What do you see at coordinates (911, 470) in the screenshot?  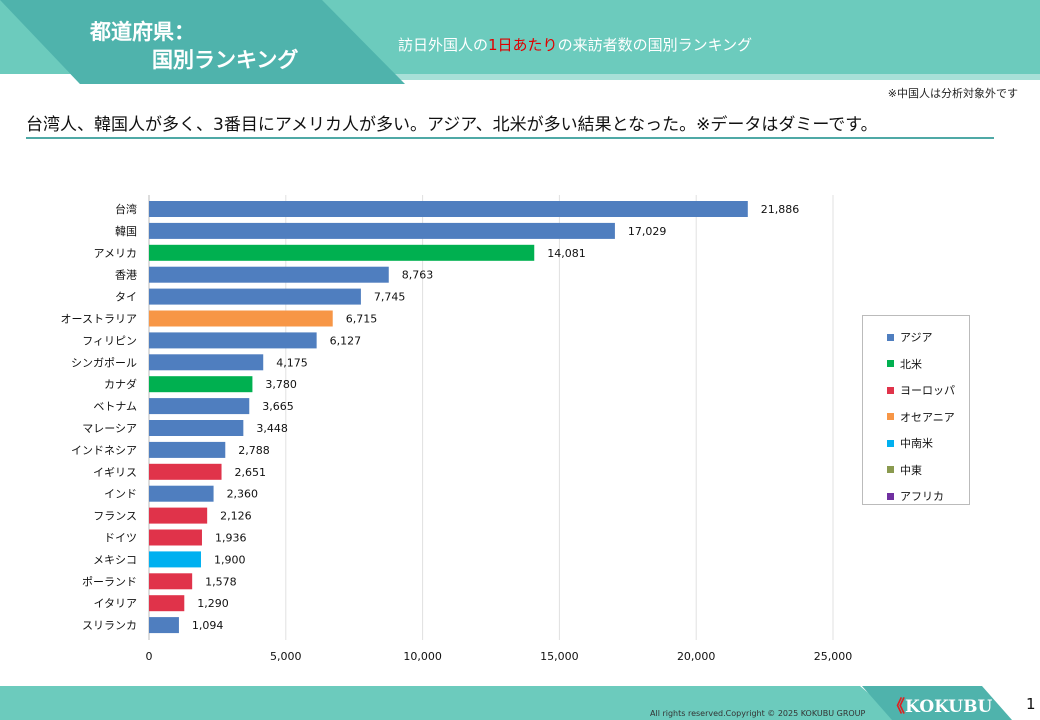 I see `legend-label: 中東` at bounding box center [911, 470].